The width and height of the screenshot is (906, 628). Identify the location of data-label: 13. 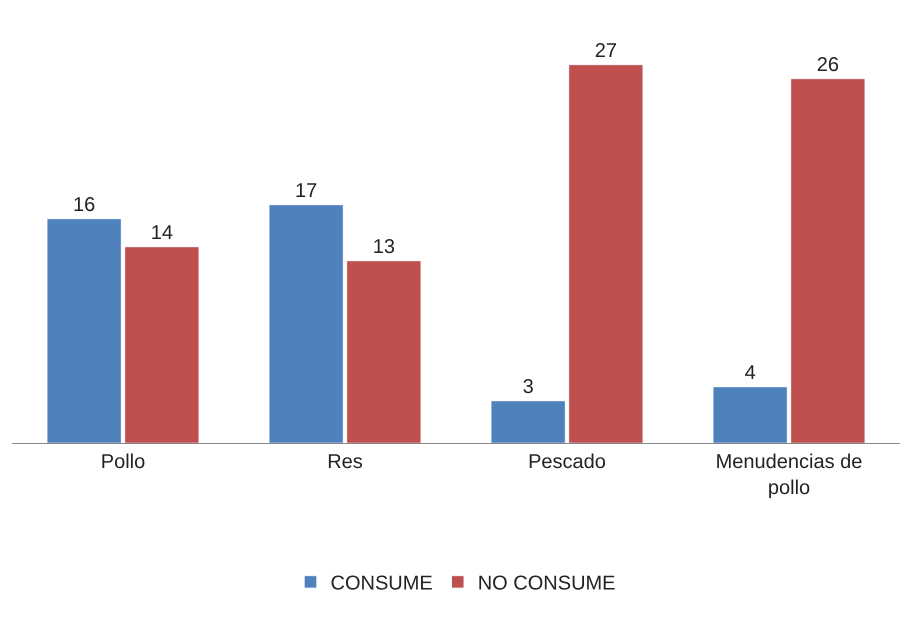
(383, 247).